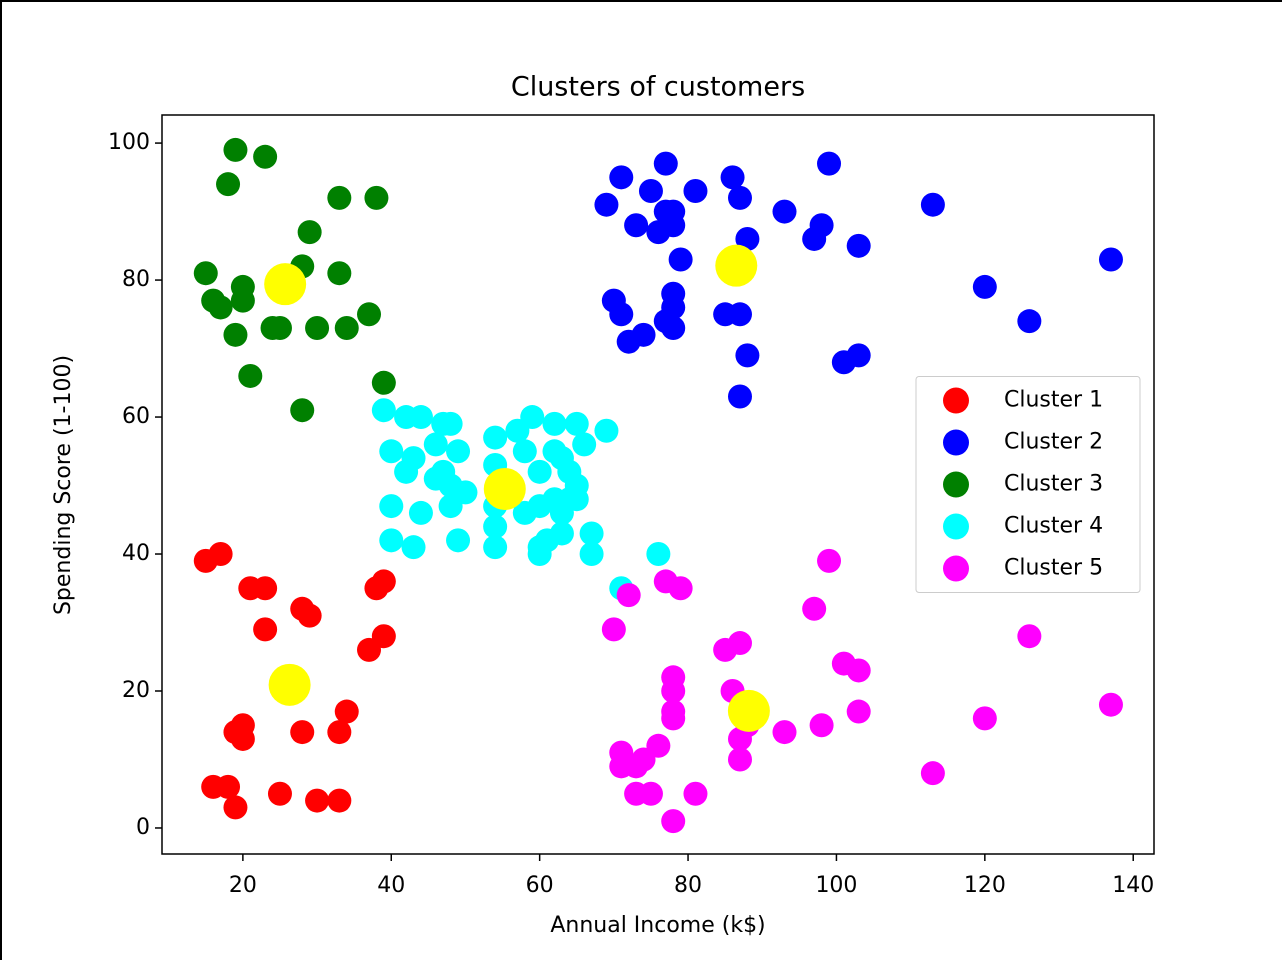 This screenshot has height=960, width=1282. Describe the element at coordinates (63, 485) in the screenshot. I see `y-axis-label: Spending Score (1-100)` at that location.